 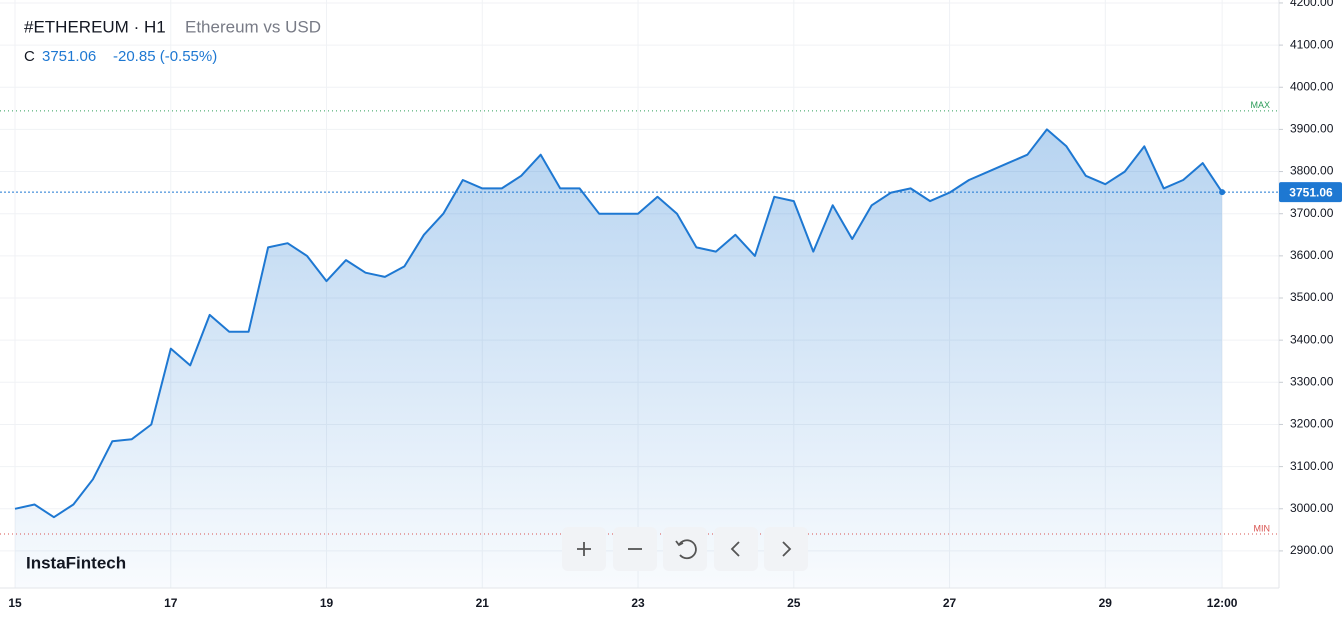 I want to click on y-tick-label: 3200.00, so click(x=1312, y=424).